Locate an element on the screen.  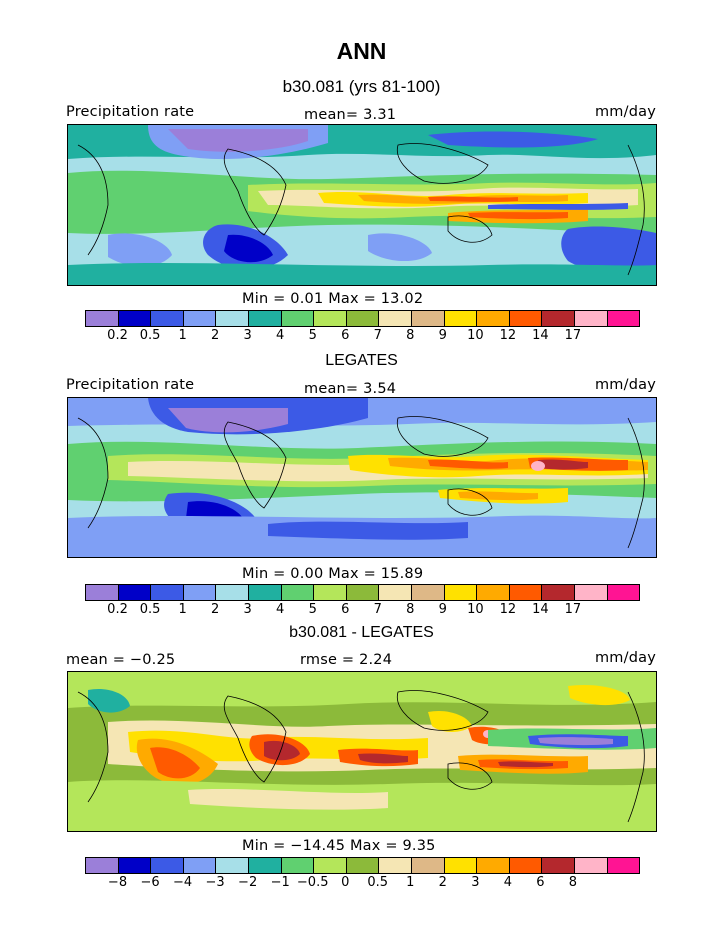
colorbar-tick-label: −6 is located at coordinates (150, 882).